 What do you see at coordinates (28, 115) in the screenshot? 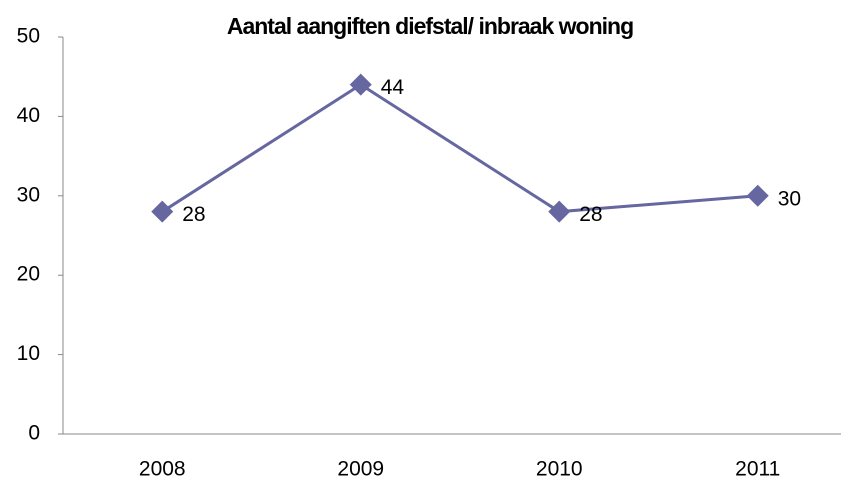
I see `y-tick-label: 40` at bounding box center [28, 115].